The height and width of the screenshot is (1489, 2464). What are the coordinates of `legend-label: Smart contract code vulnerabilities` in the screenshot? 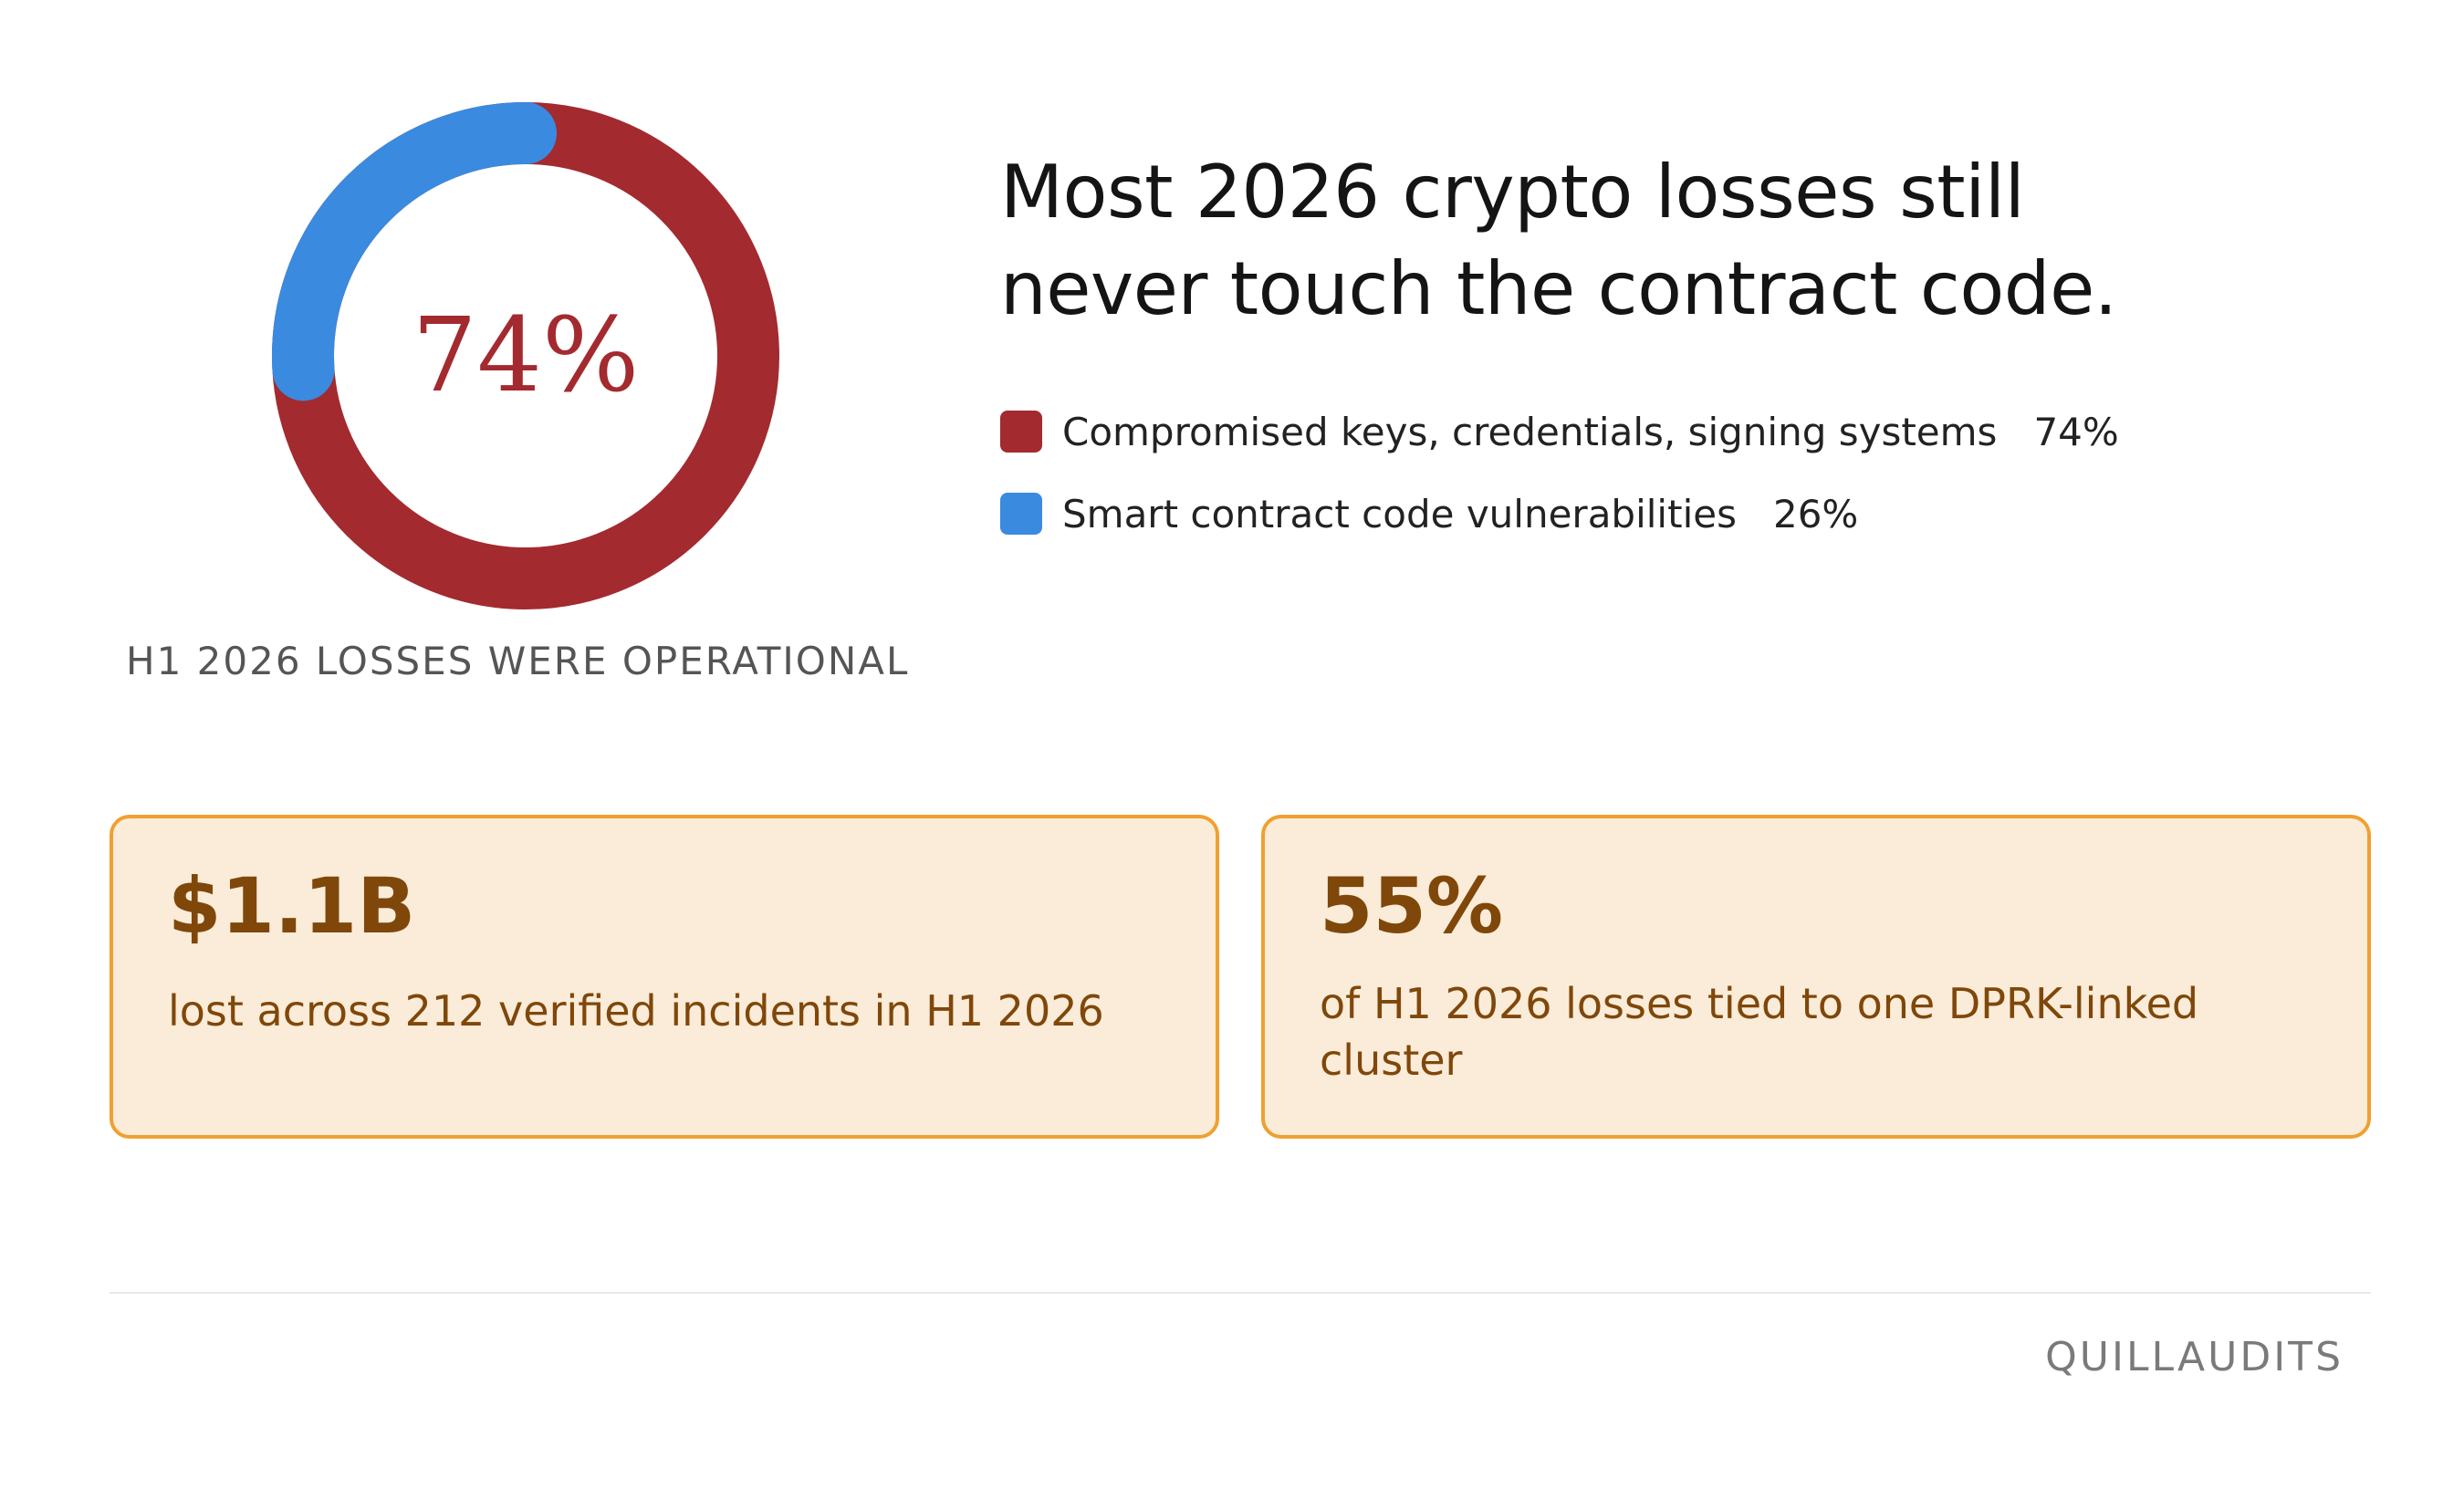 It's located at (1399, 513).